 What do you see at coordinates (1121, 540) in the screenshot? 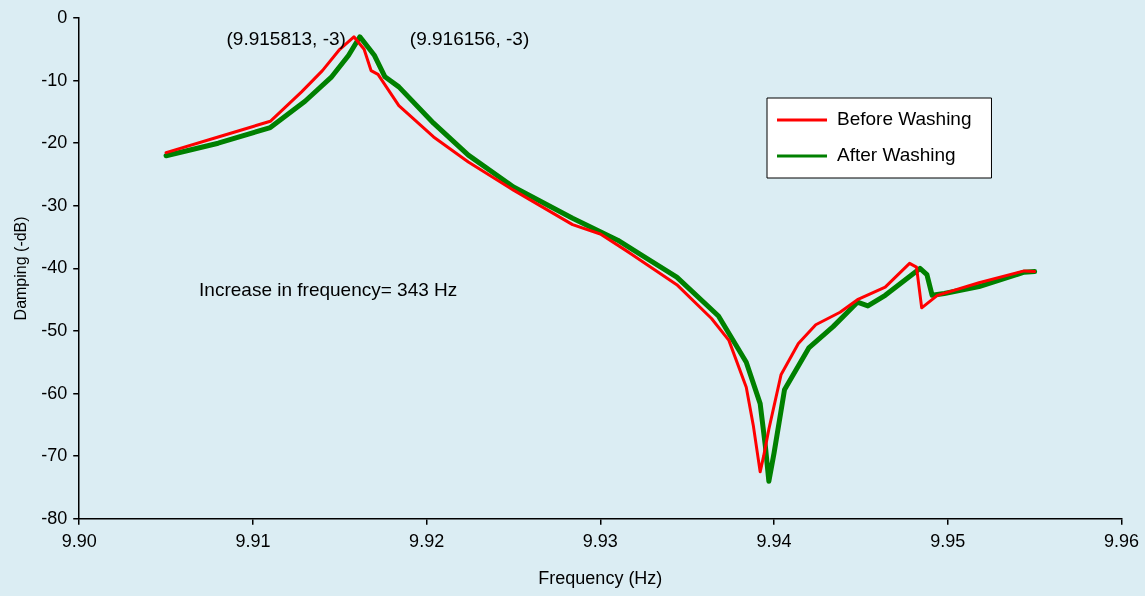
I see `x-tick-label: 9.96` at bounding box center [1121, 540].